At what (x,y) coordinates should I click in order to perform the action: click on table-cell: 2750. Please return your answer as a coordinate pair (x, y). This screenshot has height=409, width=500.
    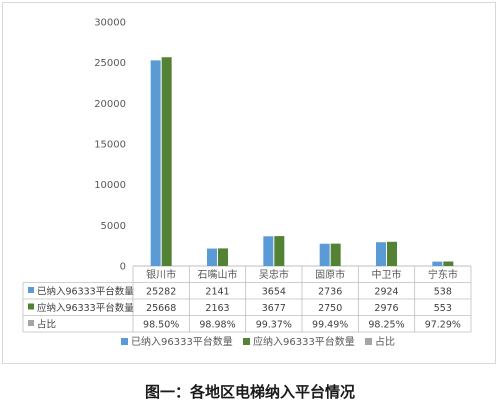
    Looking at the image, I should click on (330, 308).